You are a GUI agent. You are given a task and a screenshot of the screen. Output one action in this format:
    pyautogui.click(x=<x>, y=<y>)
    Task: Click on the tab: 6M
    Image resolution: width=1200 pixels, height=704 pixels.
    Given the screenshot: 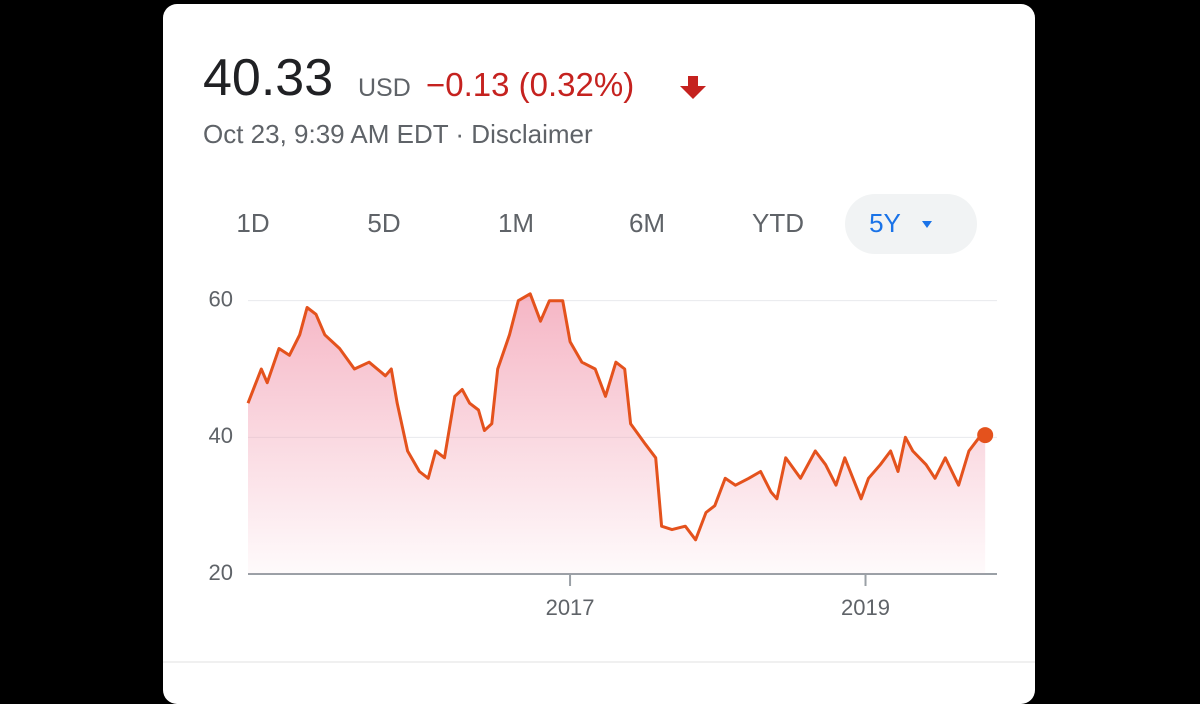 What is the action you would take?
    pyautogui.click(x=647, y=223)
    